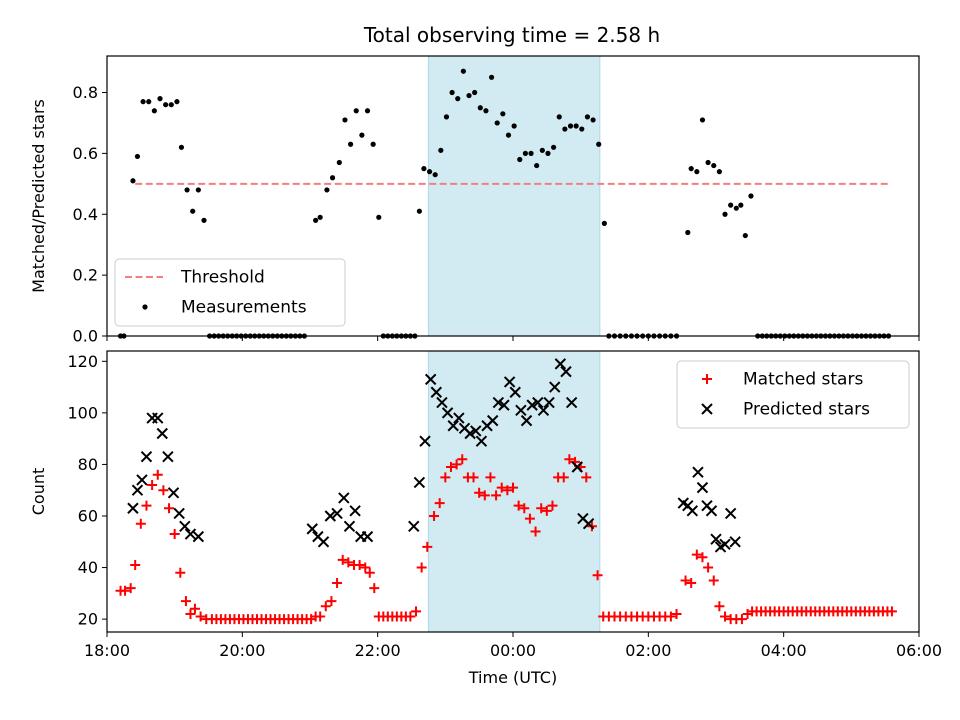 Image resolution: width=960 pixels, height=720 pixels. I want to click on legend-label: Predicted stars, so click(806, 410).